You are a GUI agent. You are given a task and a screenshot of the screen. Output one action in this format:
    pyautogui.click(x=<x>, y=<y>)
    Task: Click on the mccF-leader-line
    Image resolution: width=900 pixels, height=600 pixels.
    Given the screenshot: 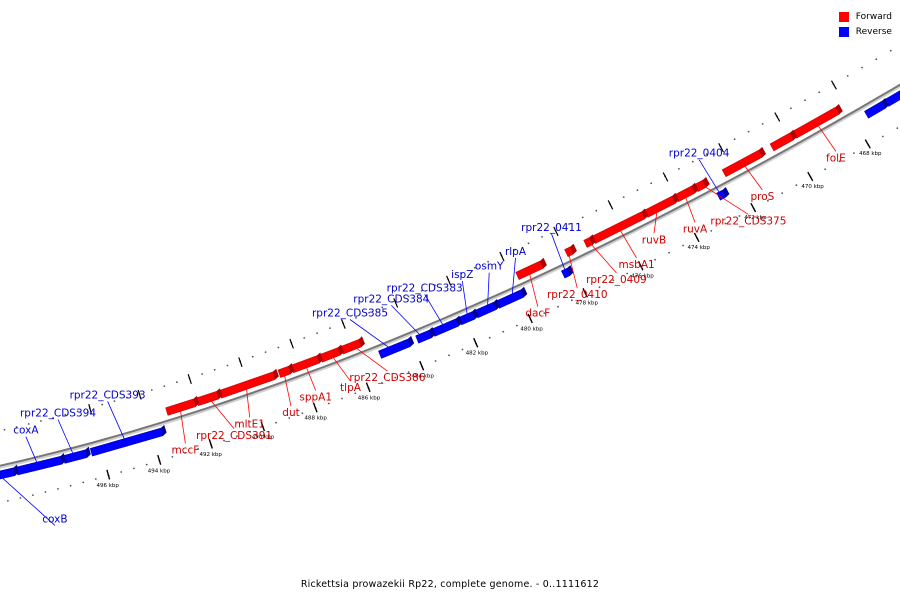 What is the action you would take?
    pyautogui.click(x=182, y=423)
    